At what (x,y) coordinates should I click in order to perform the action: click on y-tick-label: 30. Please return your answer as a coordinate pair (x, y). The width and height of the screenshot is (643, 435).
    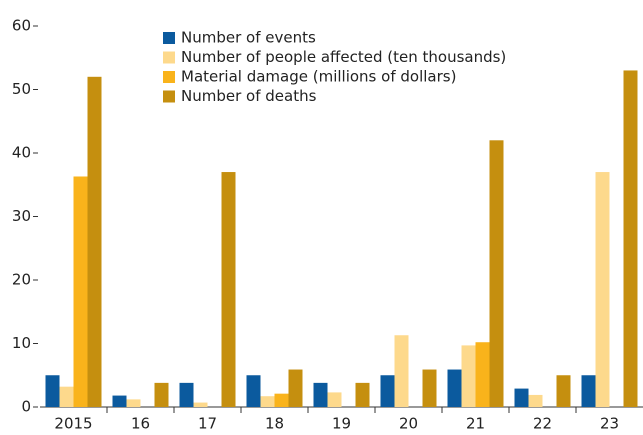
    Looking at the image, I should click on (21, 216).